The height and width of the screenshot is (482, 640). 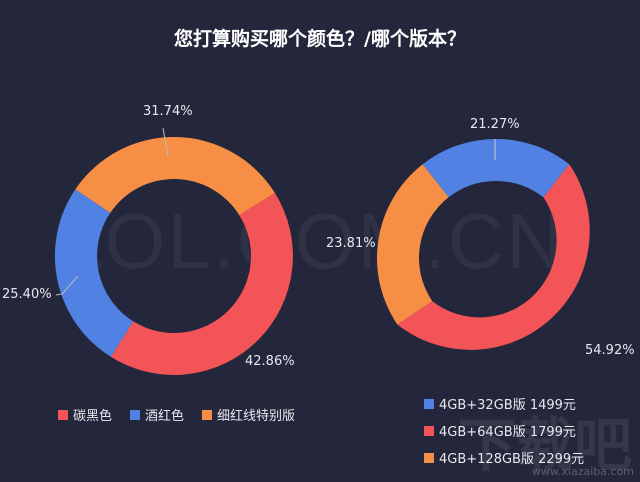 I want to click on corner-watermark-url: www.xiazaiba.com, so click(x=582, y=471).